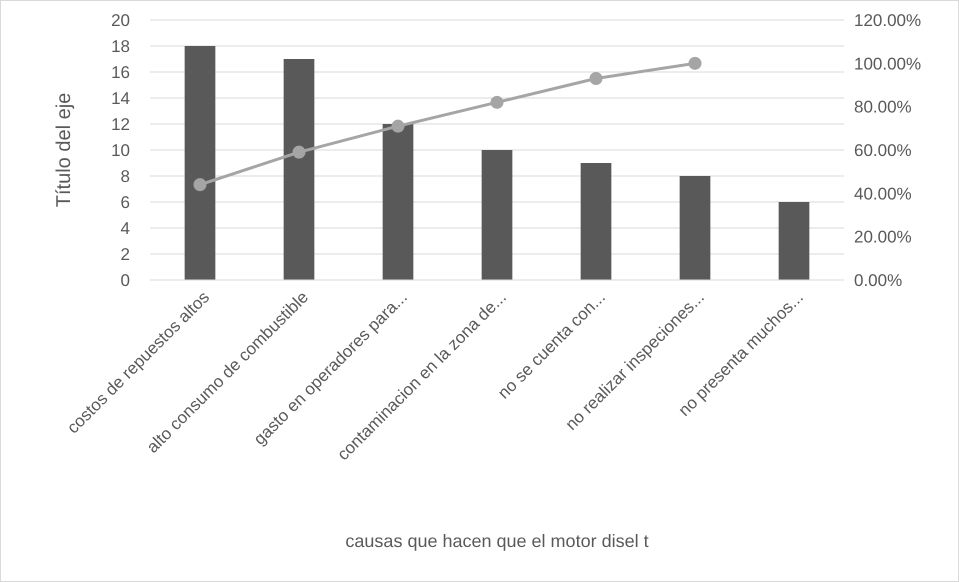 The height and width of the screenshot is (582, 959). I want to click on y2-tick-label: 100.00%, so click(888, 64).